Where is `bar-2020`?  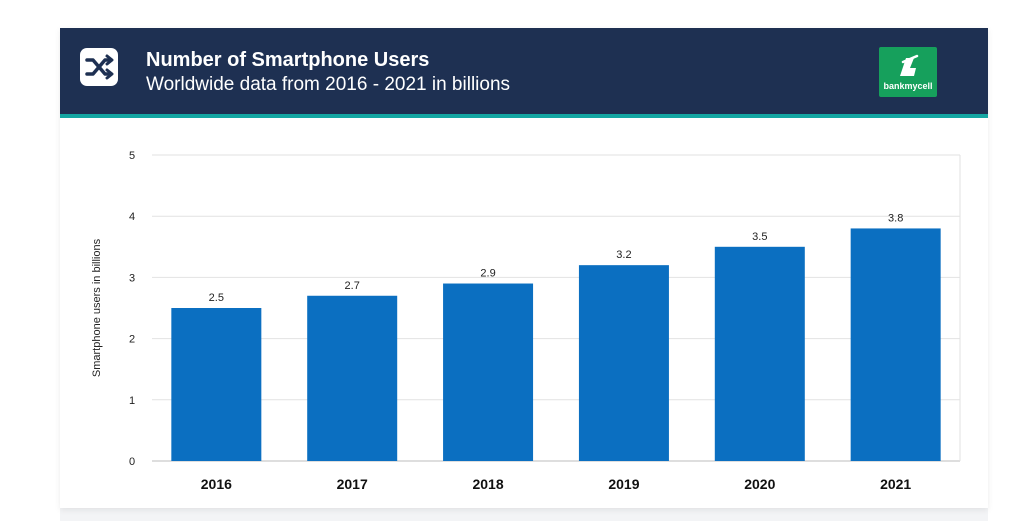 bar-2020 is located at coordinates (759, 353).